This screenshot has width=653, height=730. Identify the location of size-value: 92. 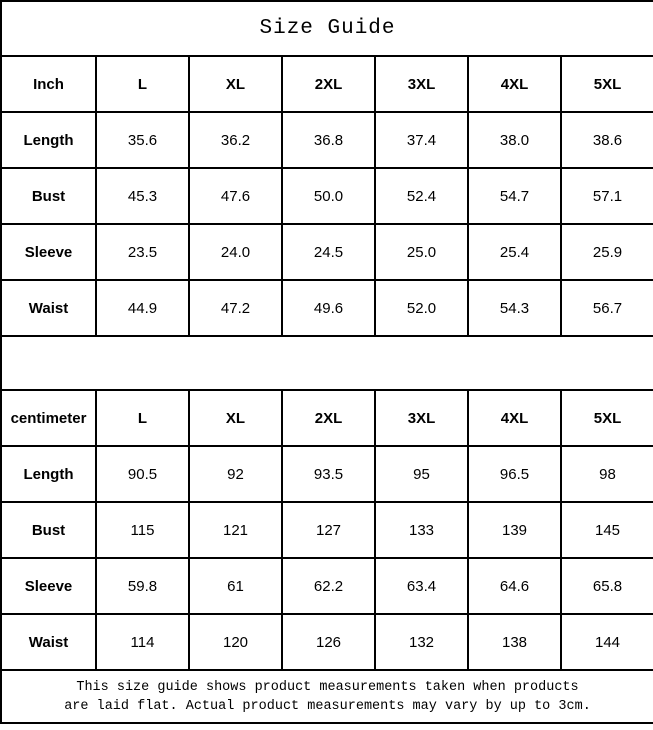
(235, 474).